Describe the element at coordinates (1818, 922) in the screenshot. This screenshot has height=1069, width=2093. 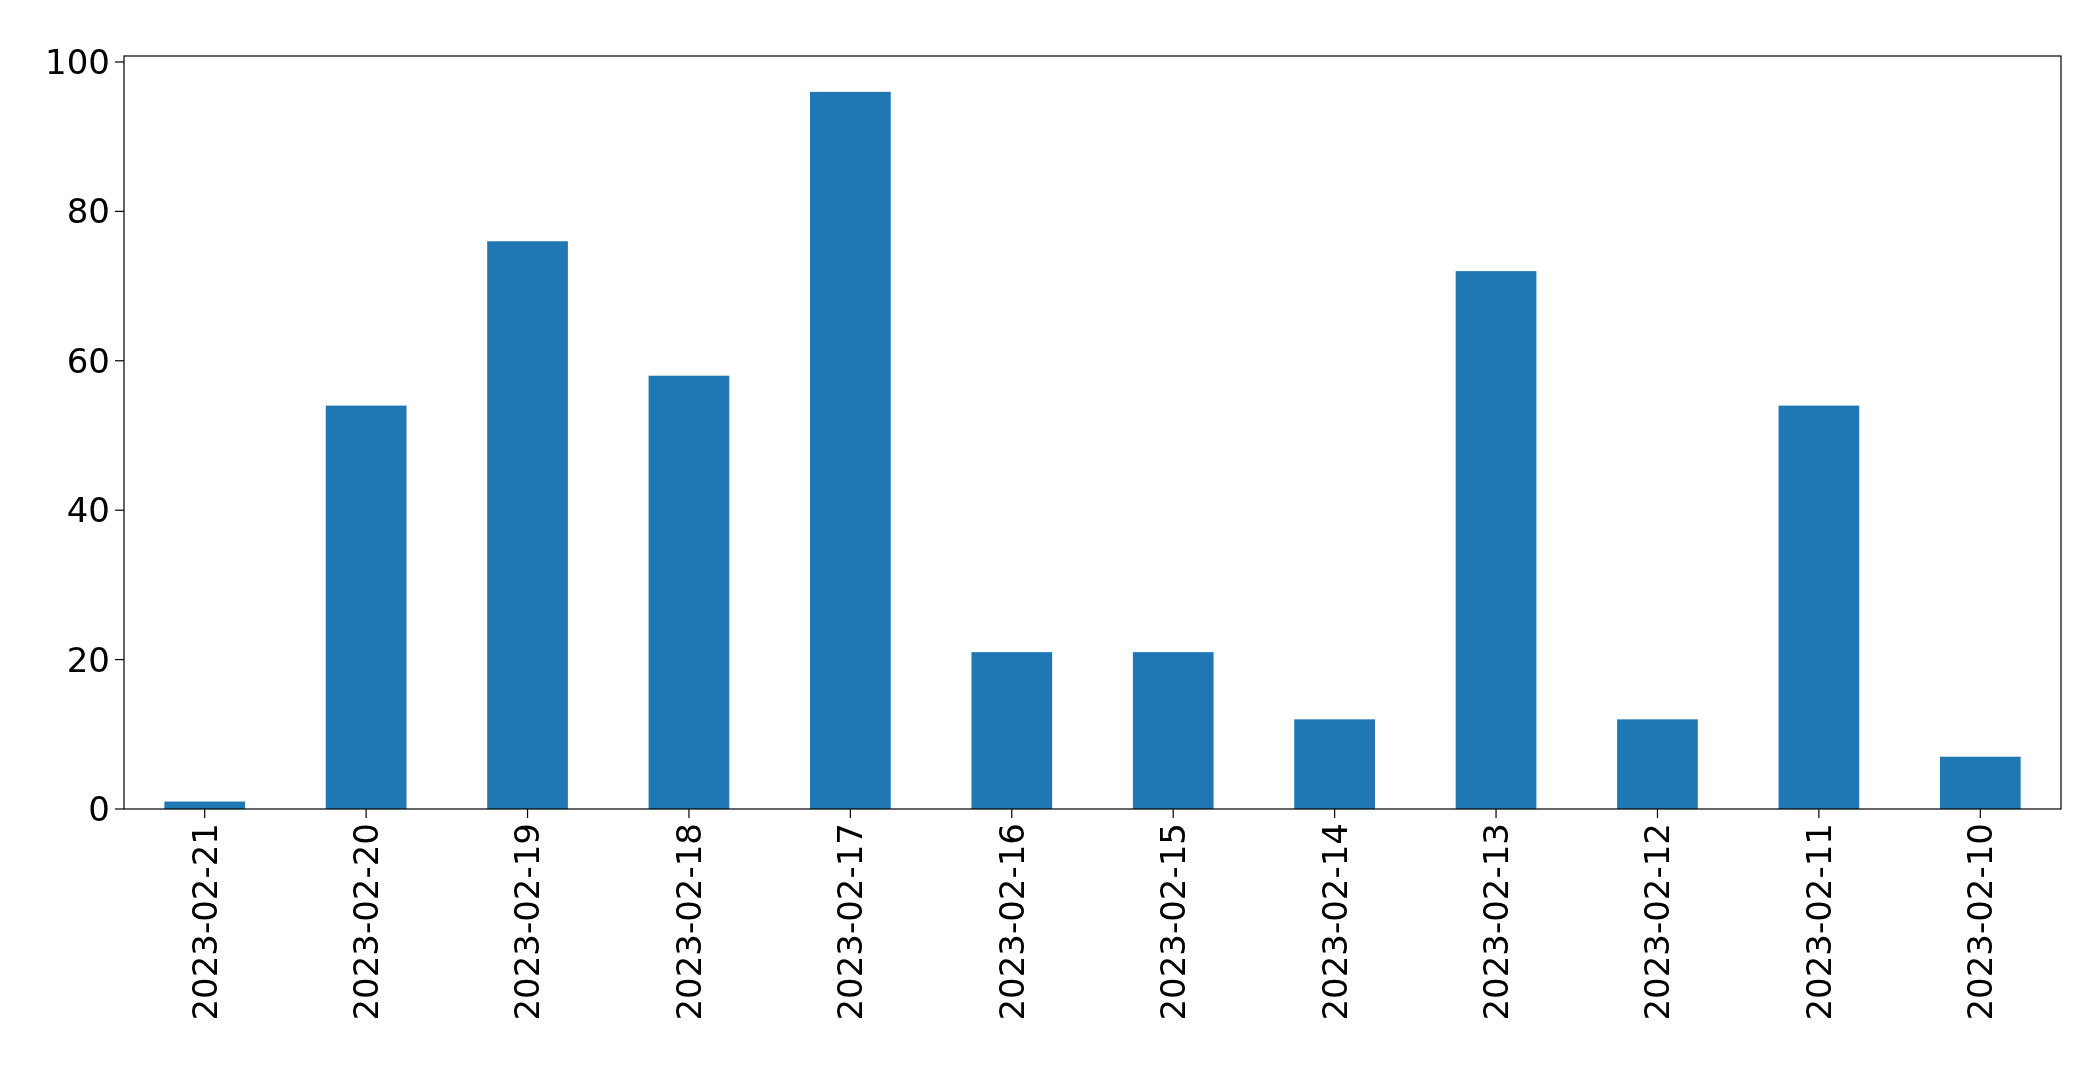
I see `x-tick-label: 2023-02-11` at that location.